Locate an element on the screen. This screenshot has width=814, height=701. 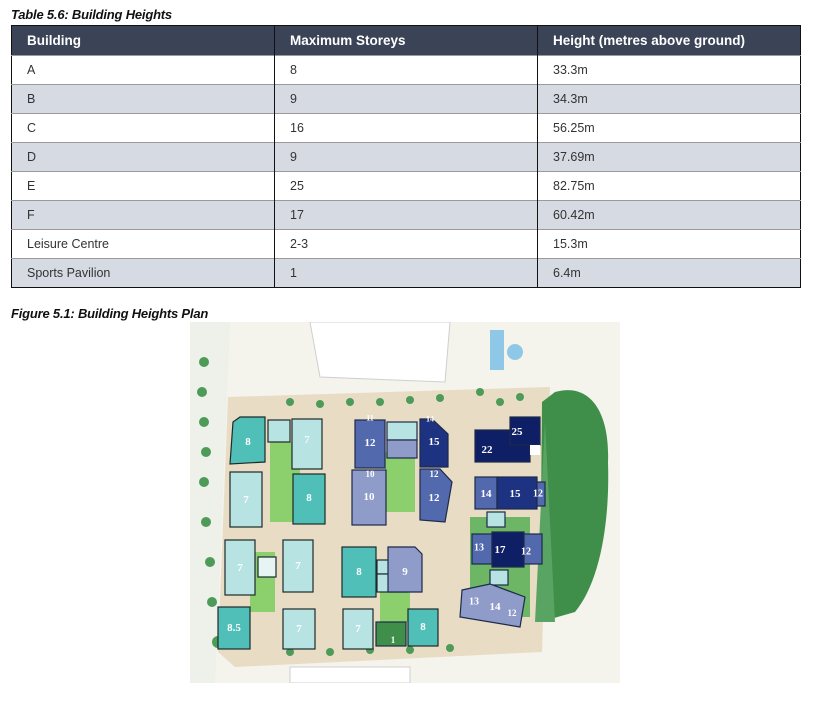
cell-building: C is located at coordinates (143, 128).